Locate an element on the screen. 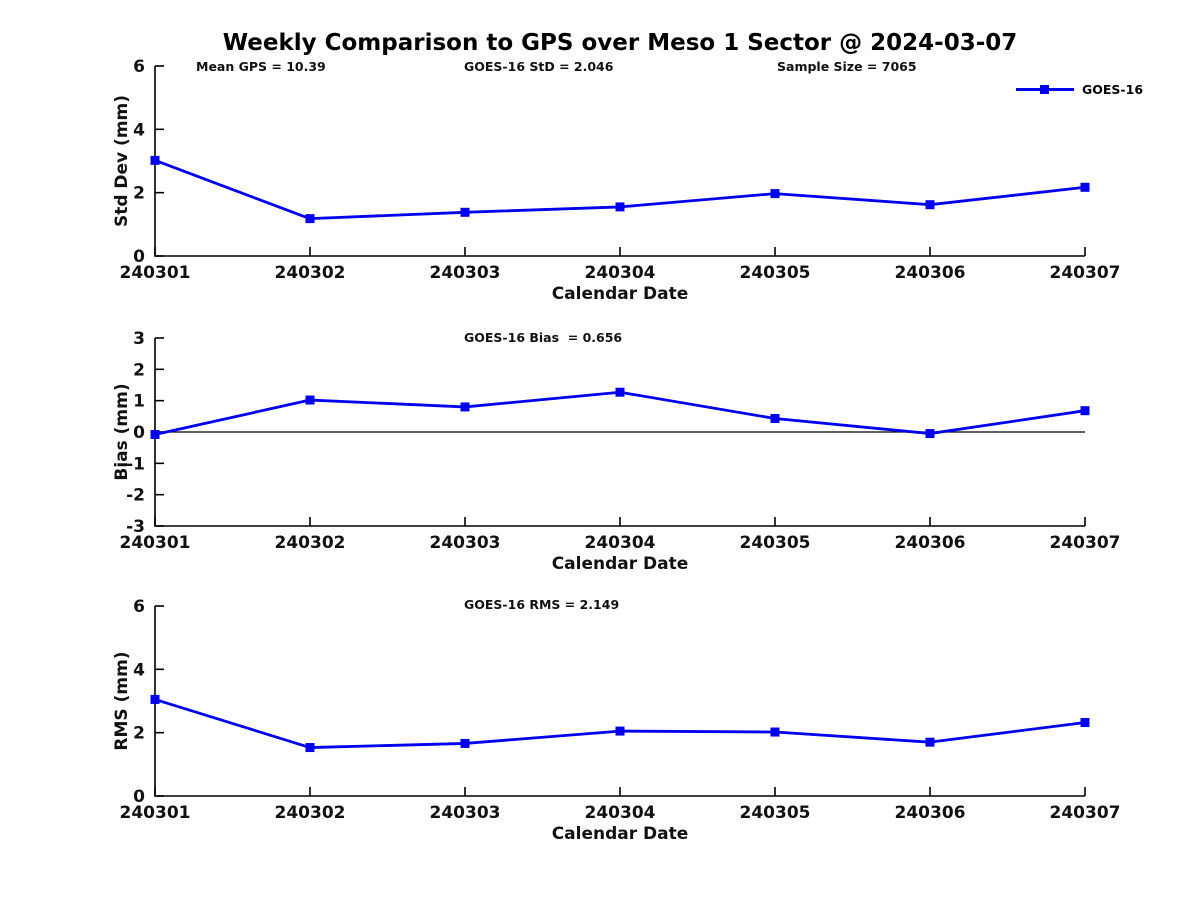 This screenshot has height=900, width=1200. x-axis-label-rms: Calendar Date is located at coordinates (620, 834).